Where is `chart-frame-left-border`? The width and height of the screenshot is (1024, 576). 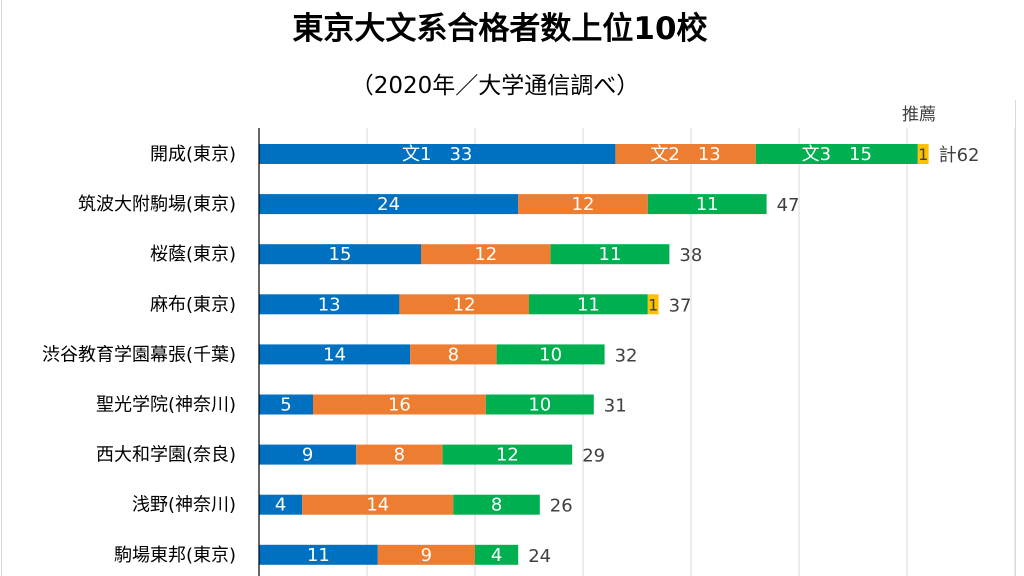
chart-frame-left-border is located at coordinates (1, 288).